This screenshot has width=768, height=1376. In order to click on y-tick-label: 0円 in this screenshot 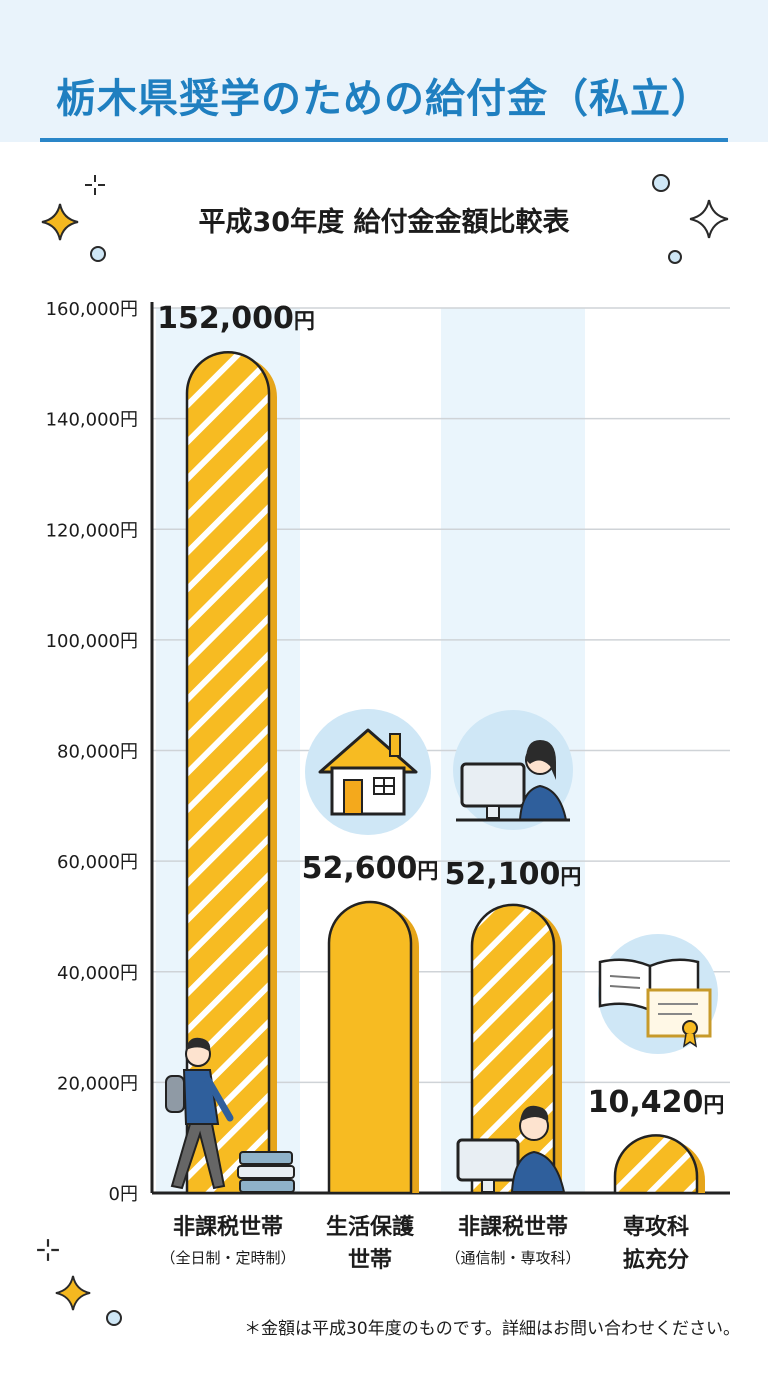, I will do `click(123, 1194)`.